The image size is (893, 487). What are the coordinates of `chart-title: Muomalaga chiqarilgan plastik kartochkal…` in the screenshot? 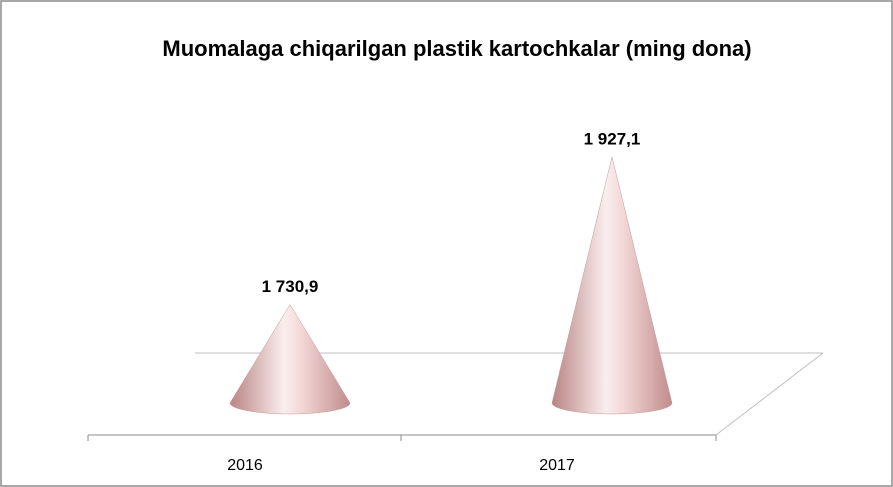 It's located at (456, 48).